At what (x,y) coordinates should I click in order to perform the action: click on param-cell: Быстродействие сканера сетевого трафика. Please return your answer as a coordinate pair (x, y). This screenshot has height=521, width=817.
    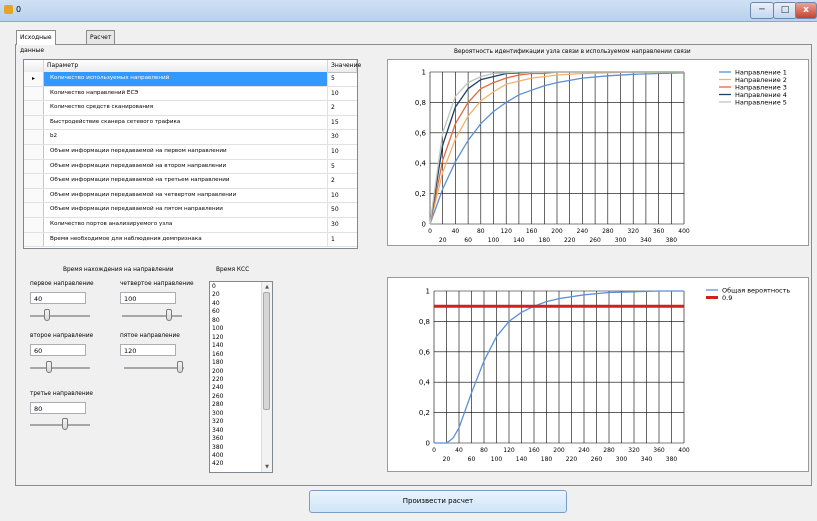
    Looking at the image, I should click on (186, 122).